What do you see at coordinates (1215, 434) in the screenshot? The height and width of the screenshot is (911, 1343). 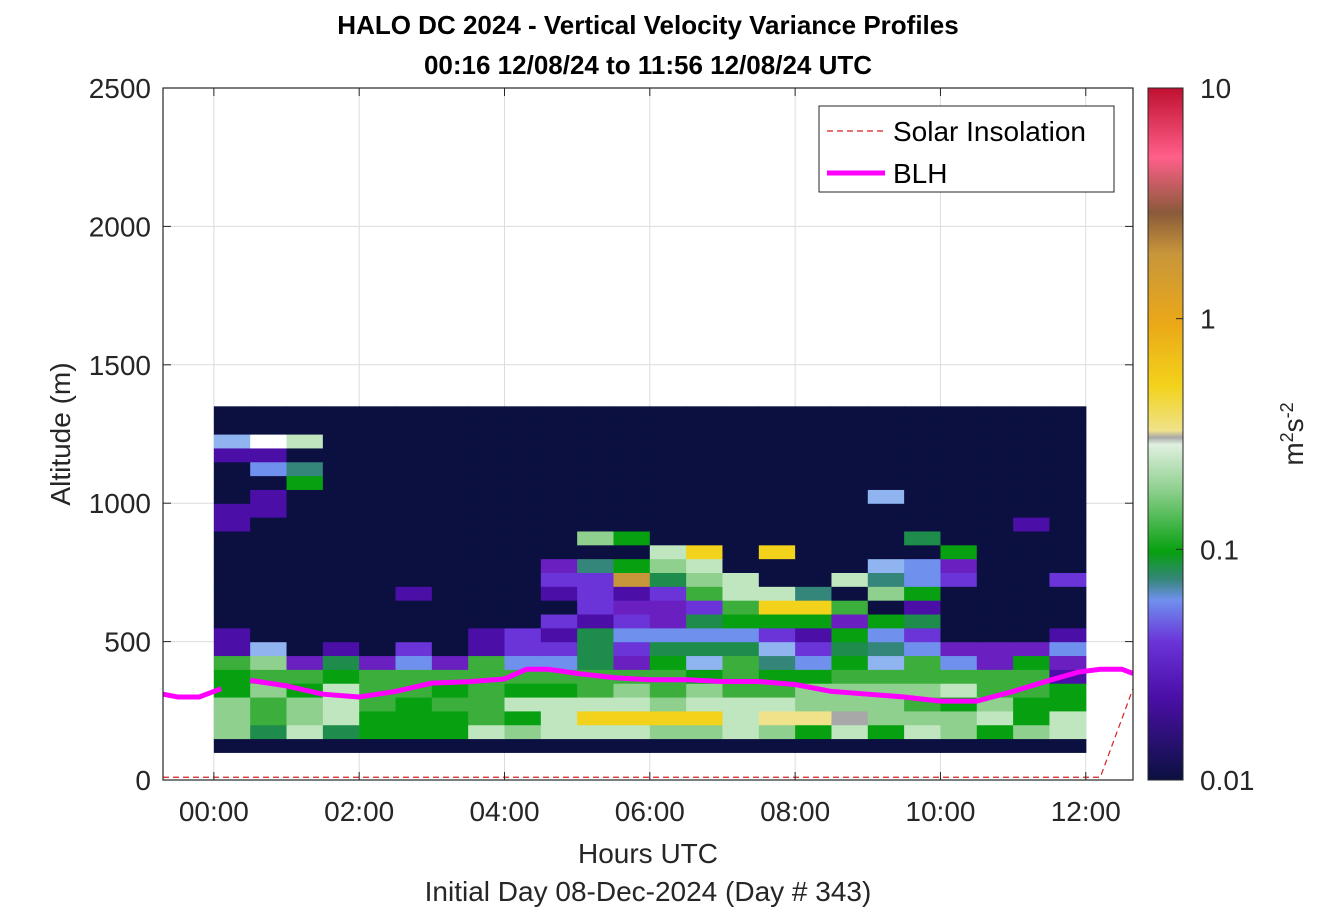 I see `colorbar-ticks: 0.01 0.1 1 10` at bounding box center [1215, 434].